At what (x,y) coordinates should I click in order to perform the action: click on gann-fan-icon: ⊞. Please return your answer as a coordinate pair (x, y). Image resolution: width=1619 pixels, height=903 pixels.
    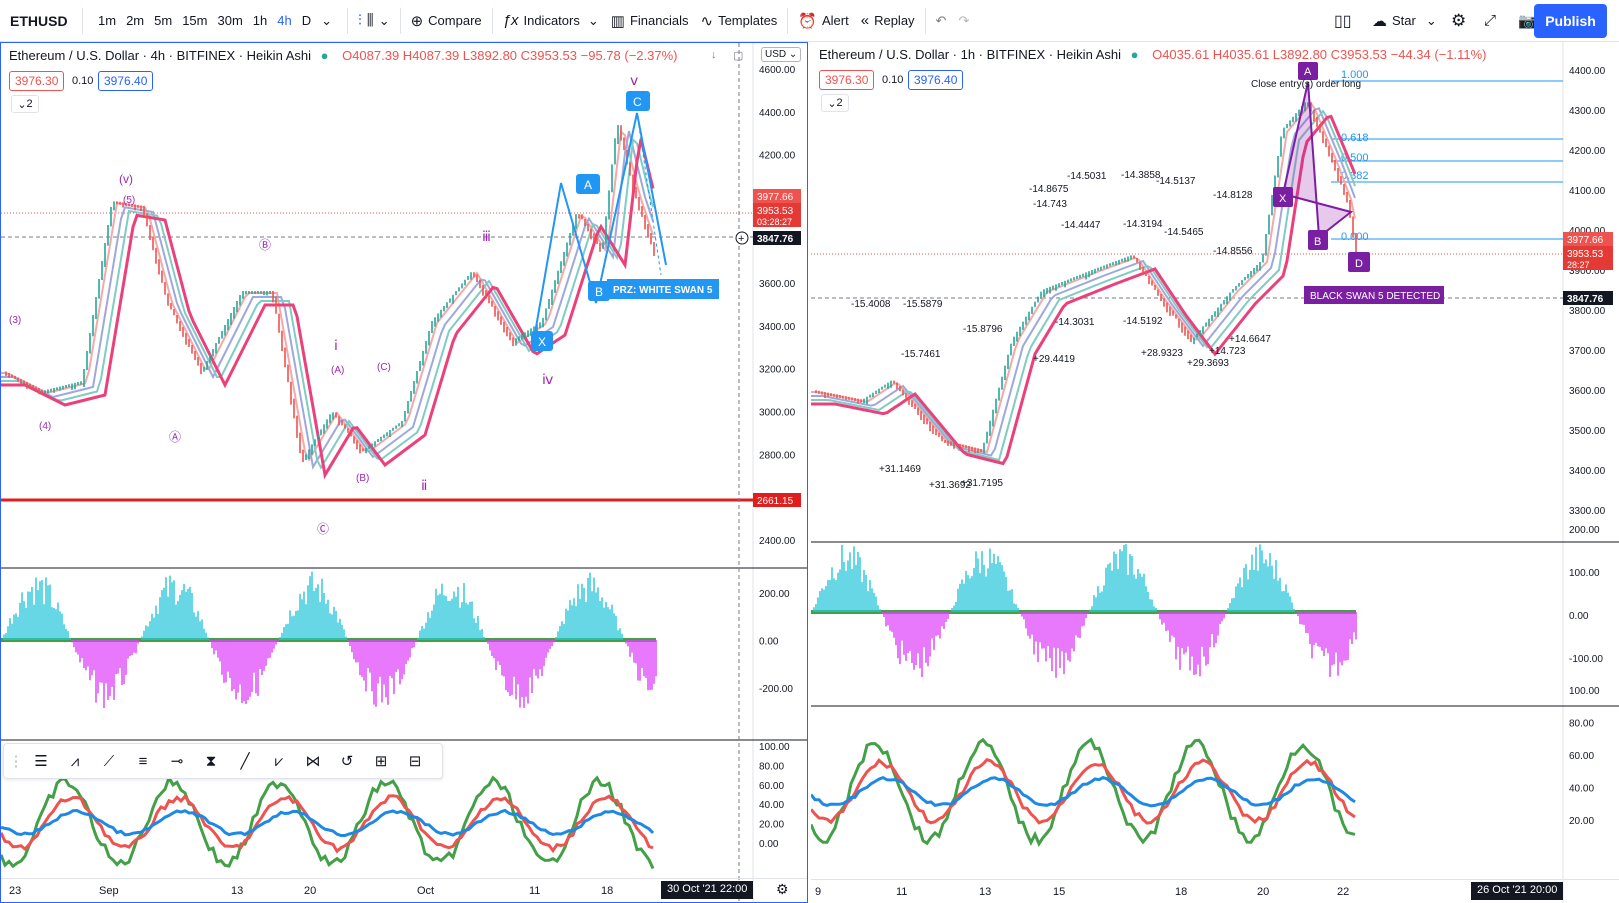
    Looking at the image, I should click on (381, 761).